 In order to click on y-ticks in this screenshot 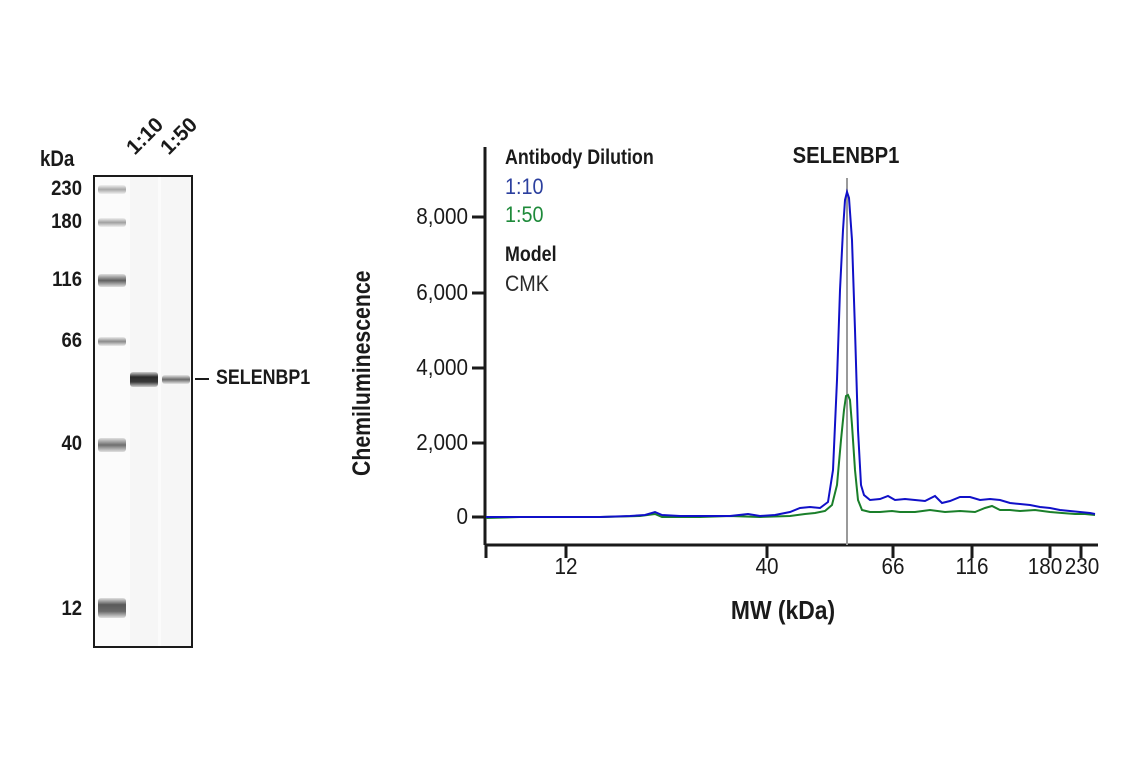, I will do `click(478, 367)`.